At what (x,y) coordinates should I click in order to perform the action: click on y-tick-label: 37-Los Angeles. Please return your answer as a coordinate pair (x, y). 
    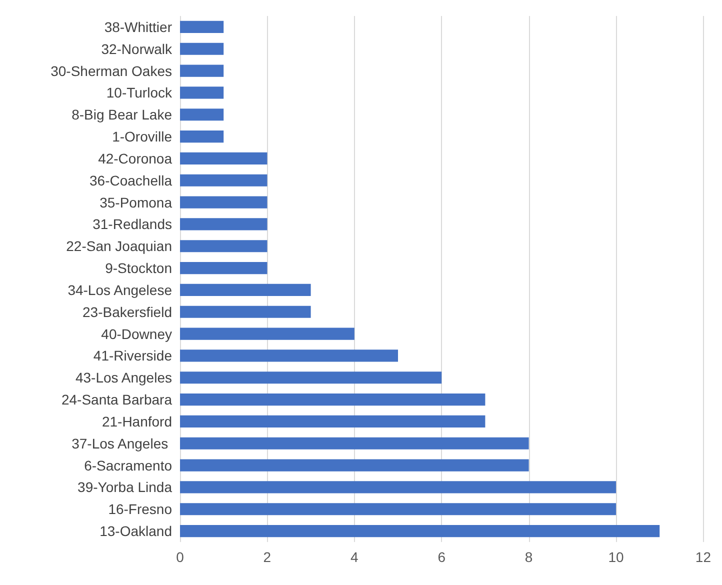
    Looking at the image, I should click on (122, 443).